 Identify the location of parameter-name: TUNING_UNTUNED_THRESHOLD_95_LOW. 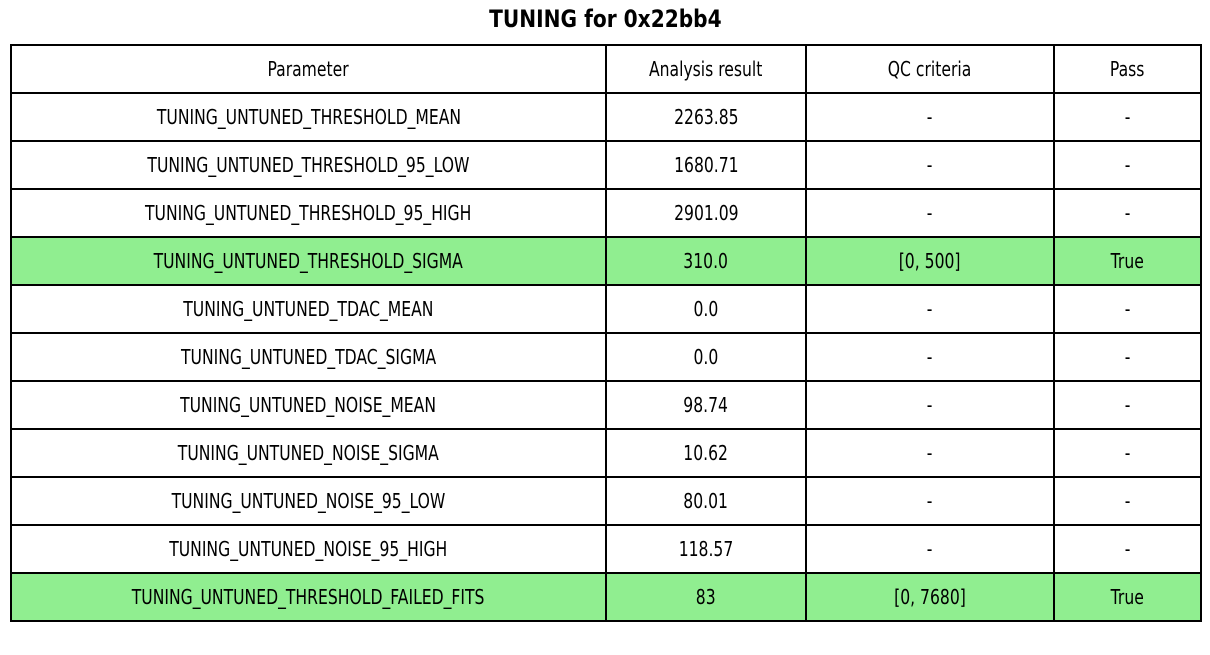
(308, 165).